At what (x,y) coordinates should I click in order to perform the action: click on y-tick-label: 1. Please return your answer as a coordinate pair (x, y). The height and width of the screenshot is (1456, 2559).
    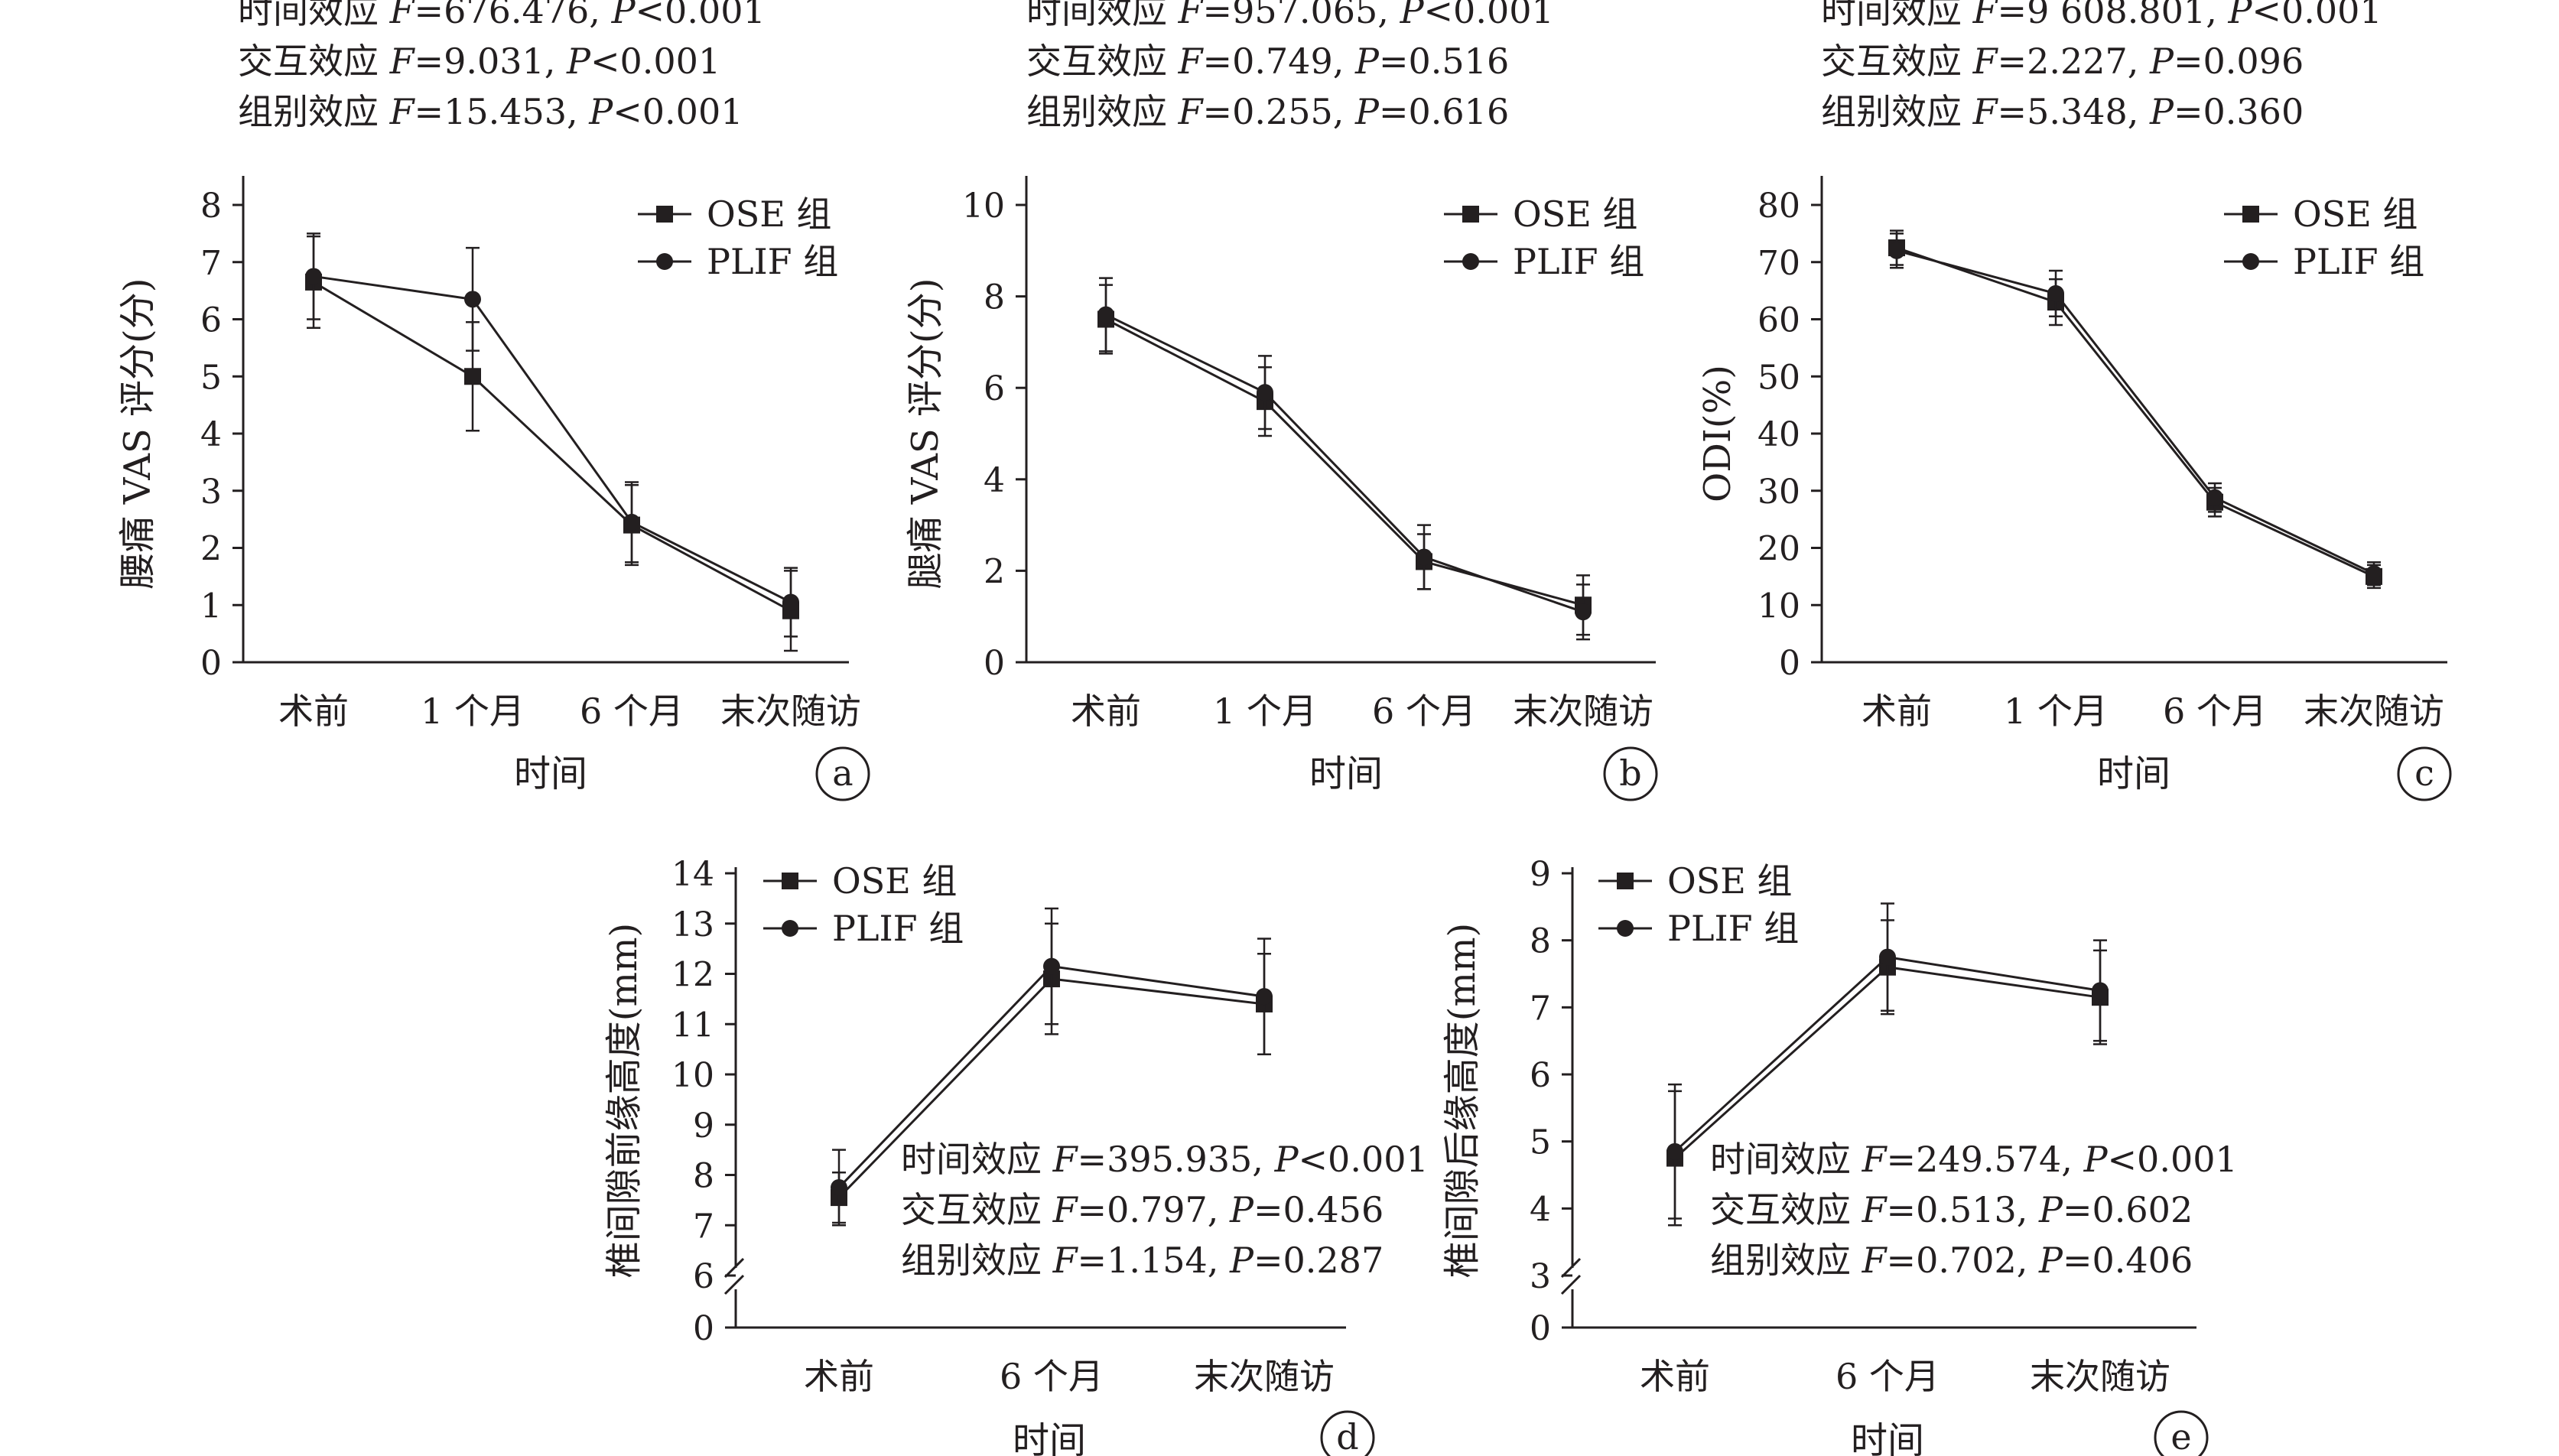
    Looking at the image, I should click on (211, 606).